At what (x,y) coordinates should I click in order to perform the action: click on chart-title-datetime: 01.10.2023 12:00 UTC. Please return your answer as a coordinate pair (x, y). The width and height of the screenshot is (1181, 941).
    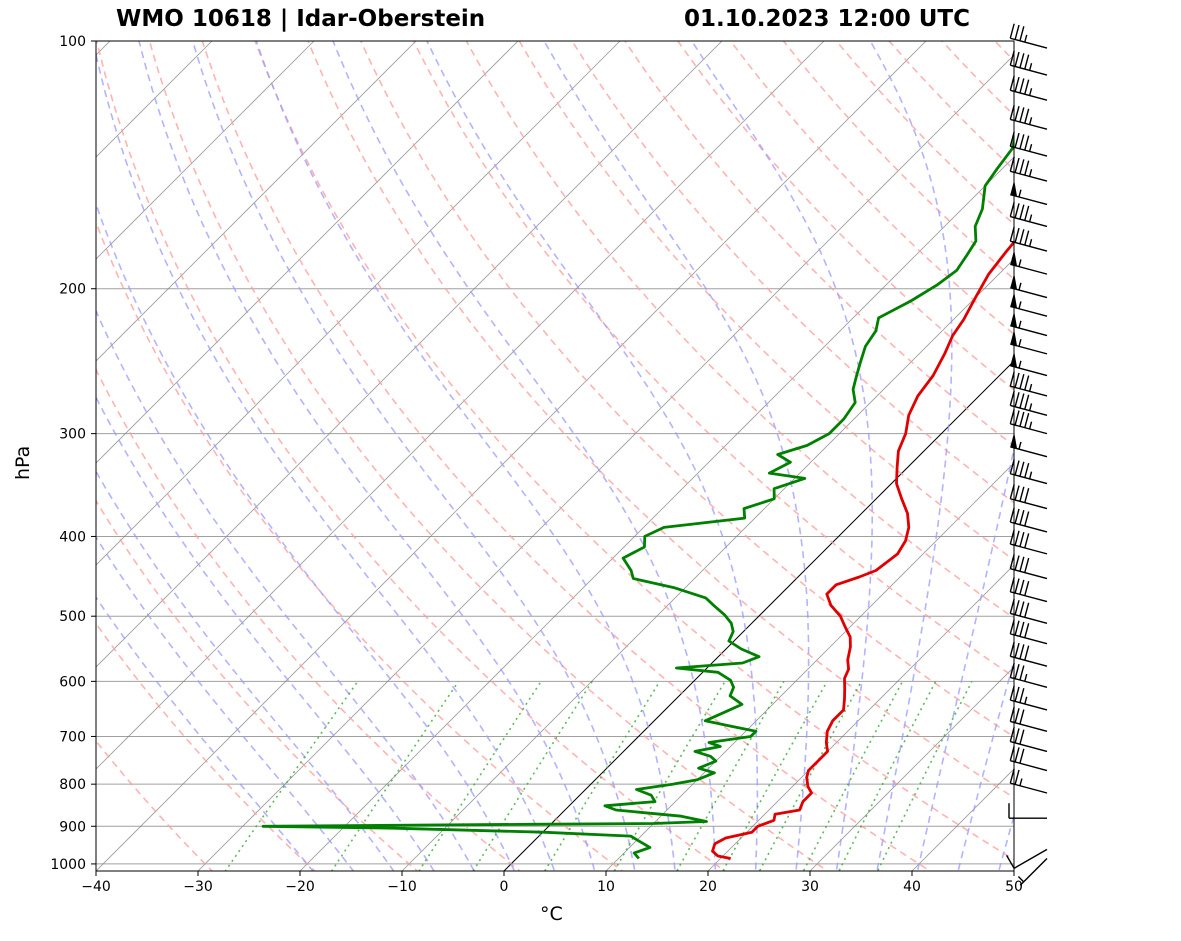
    Looking at the image, I should click on (827, 19).